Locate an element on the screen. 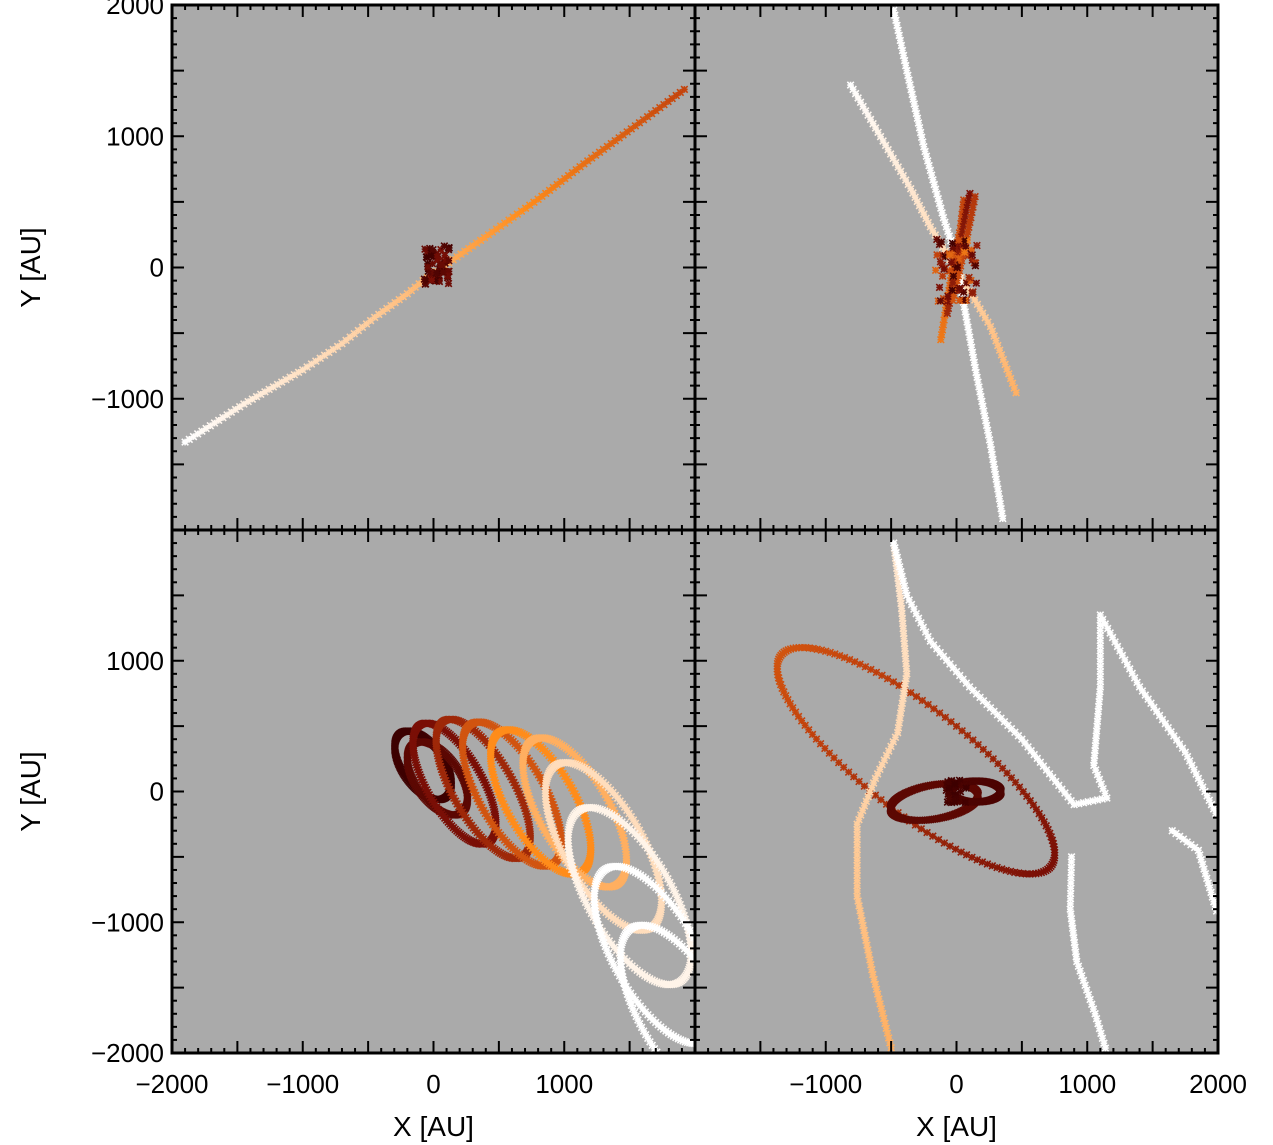  y-axis-title: Y [AU] is located at coordinates (30, 267).